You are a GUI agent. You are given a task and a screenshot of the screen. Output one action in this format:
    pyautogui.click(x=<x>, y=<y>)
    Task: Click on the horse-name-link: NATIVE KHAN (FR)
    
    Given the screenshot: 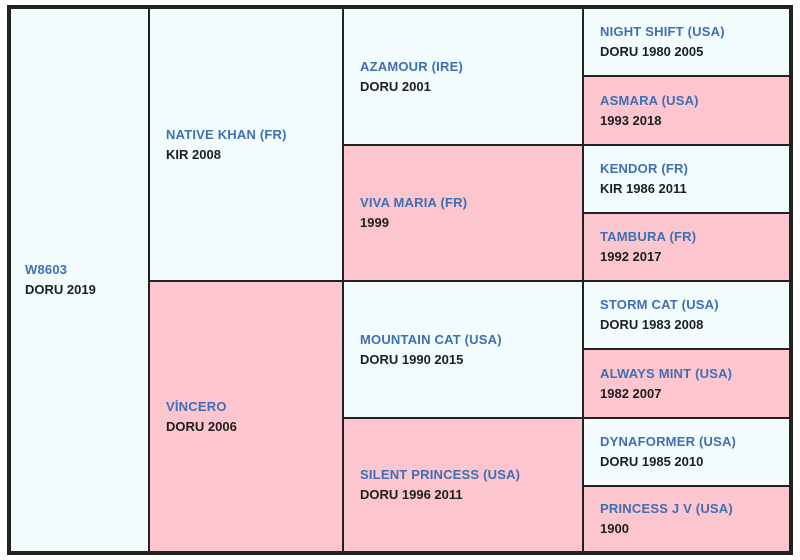 What is the action you would take?
    pyautogui.click(x=226, y=134)
    